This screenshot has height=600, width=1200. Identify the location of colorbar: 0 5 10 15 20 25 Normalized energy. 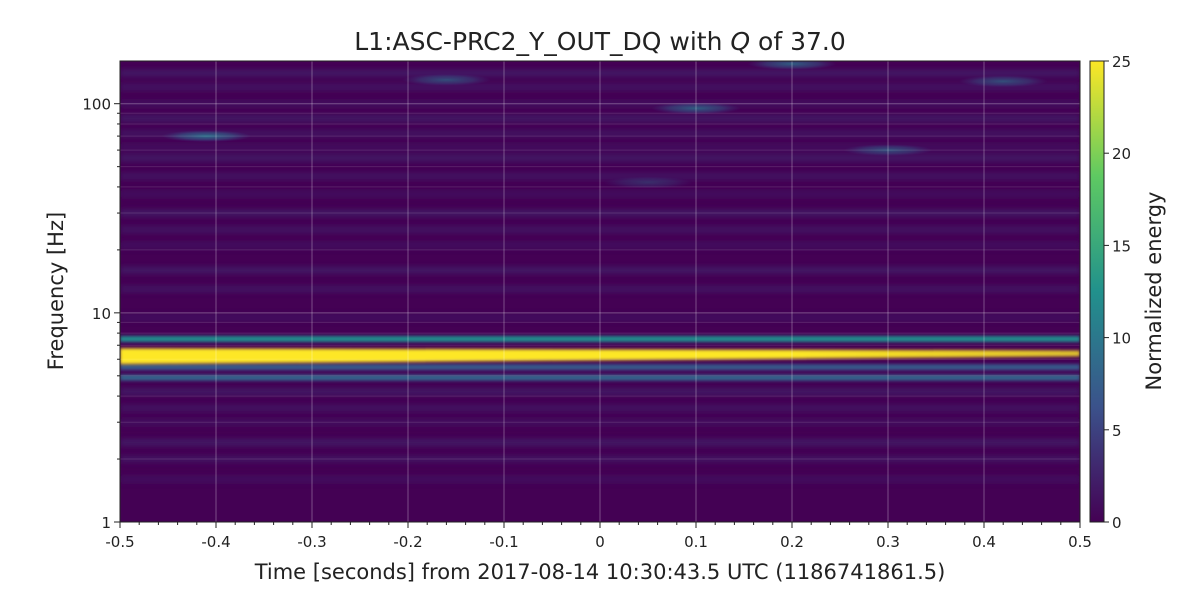
(1127, 292).